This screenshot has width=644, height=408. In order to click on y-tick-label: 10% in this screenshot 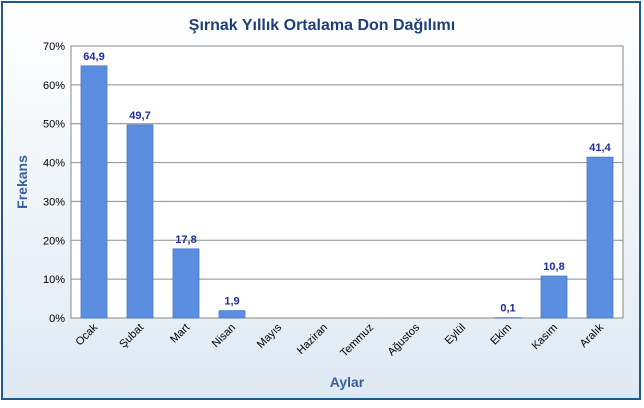, I will do `click(54, 280)`.